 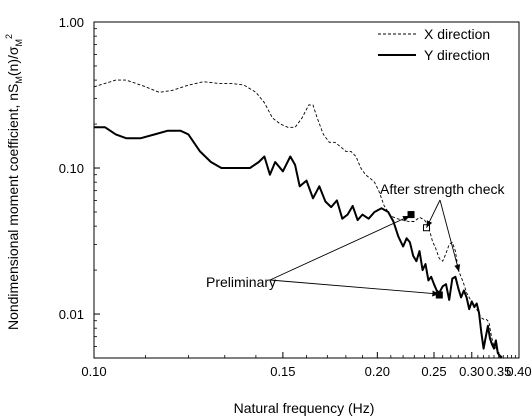 I want to click on legend-label-x-direction: X direction, so click(x=457, y=34).